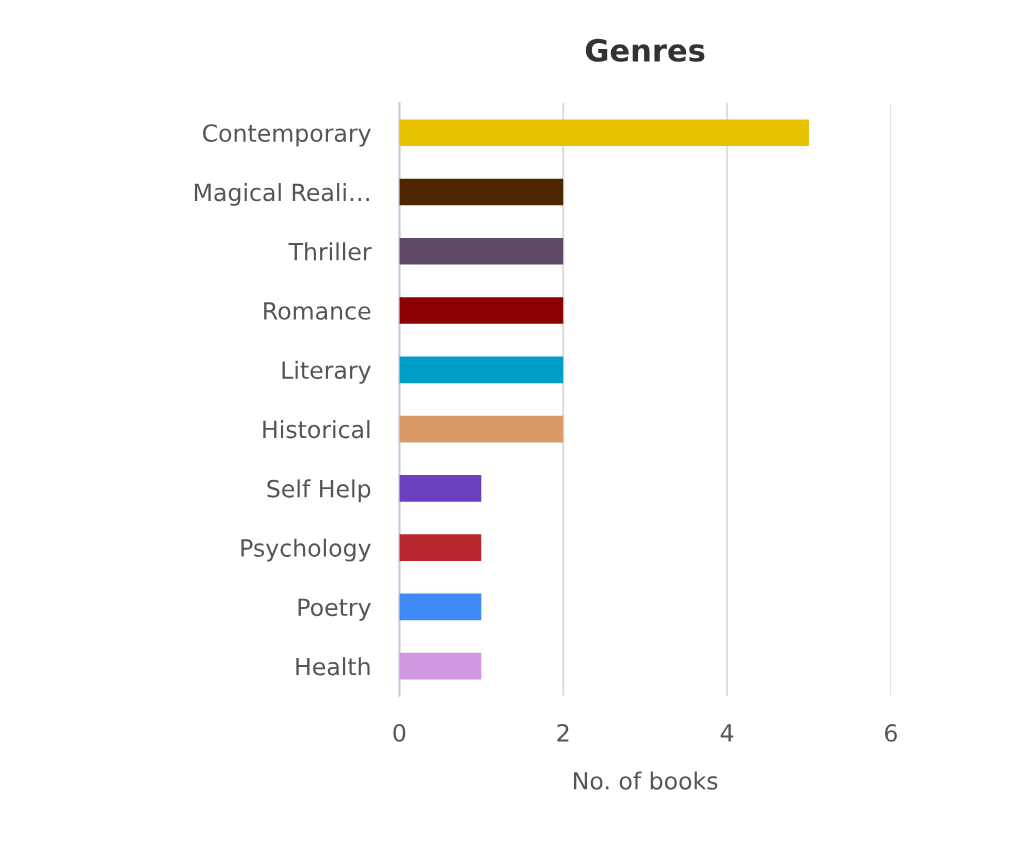 The height and width of the screenshot is (859, 1024). I want to click on y-tick-label: Poetry, so click(334, 609).